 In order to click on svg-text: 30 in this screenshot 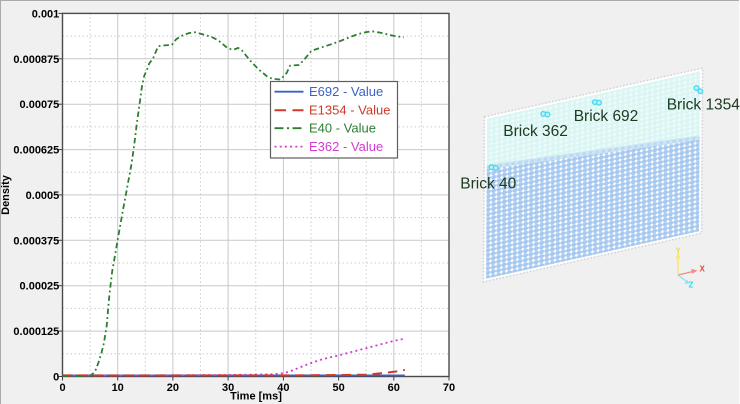, I will do `click(228, 388)`.